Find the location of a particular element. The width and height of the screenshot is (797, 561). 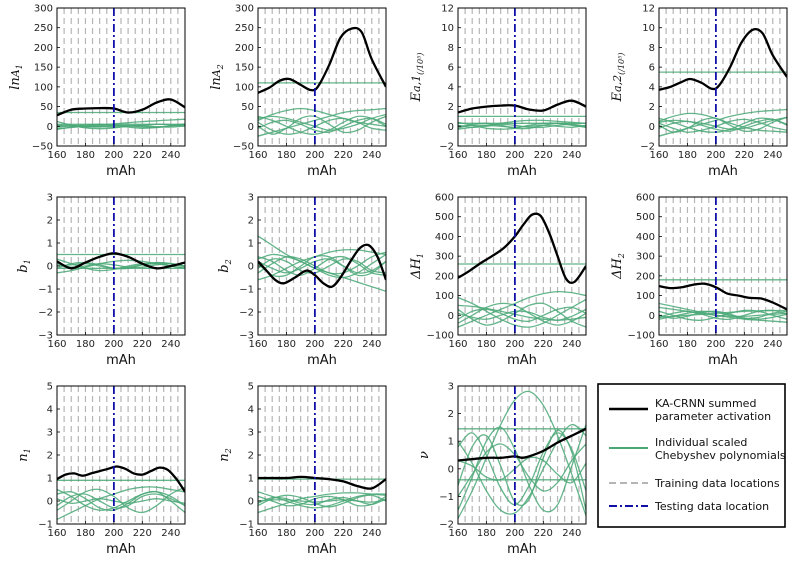

y-tick-label: 6 is located at coordinates (652, 68).